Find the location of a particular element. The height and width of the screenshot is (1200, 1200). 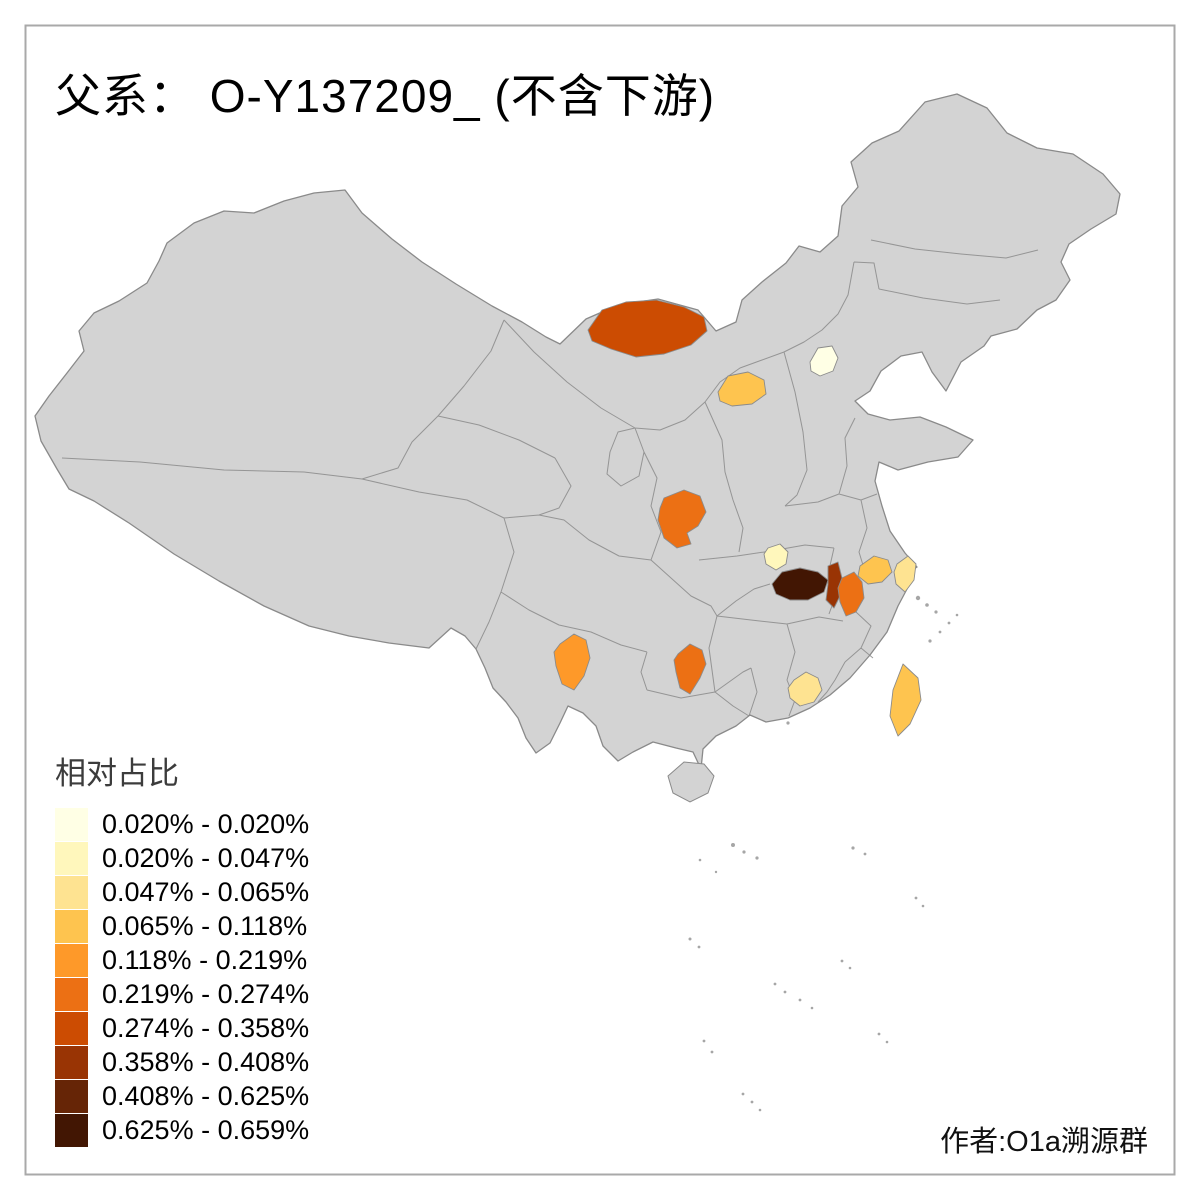

region-guangdong is located at coordinates (805, 689).